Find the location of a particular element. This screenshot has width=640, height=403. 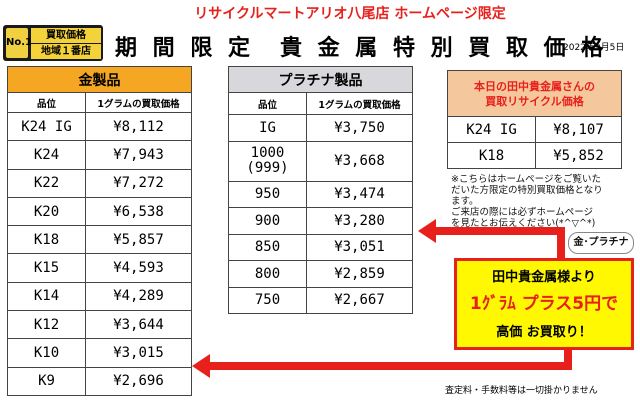

date-label: 2022年9月5日 is located at coordinates (594, 48).